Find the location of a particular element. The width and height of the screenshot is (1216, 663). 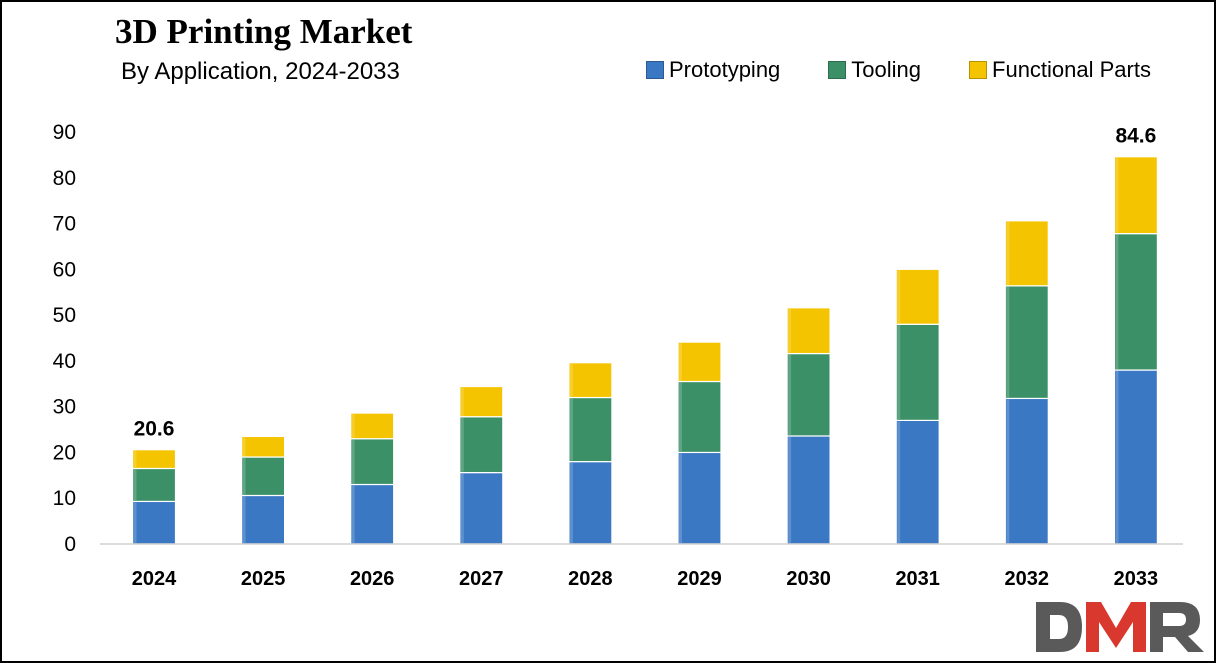

legend-label-functional-parts: Functional Parts is located at coordinates (1071, 69).